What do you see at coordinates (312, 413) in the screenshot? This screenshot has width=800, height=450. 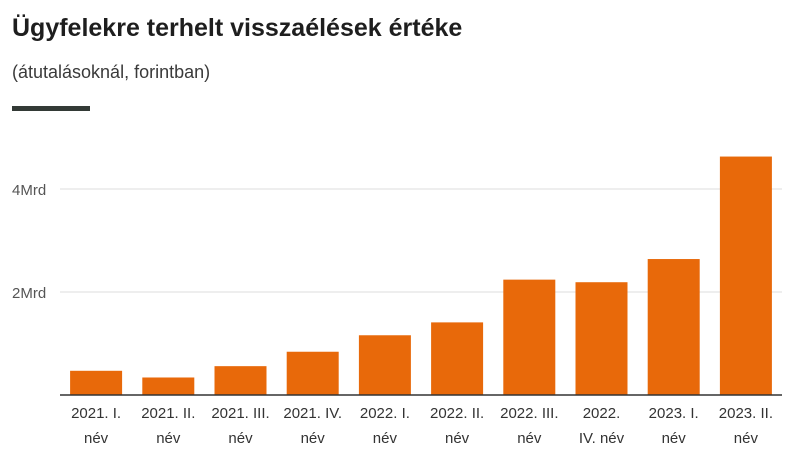 I see `x-tick-label: 2021. IV.` at bounding box center [312, 413].